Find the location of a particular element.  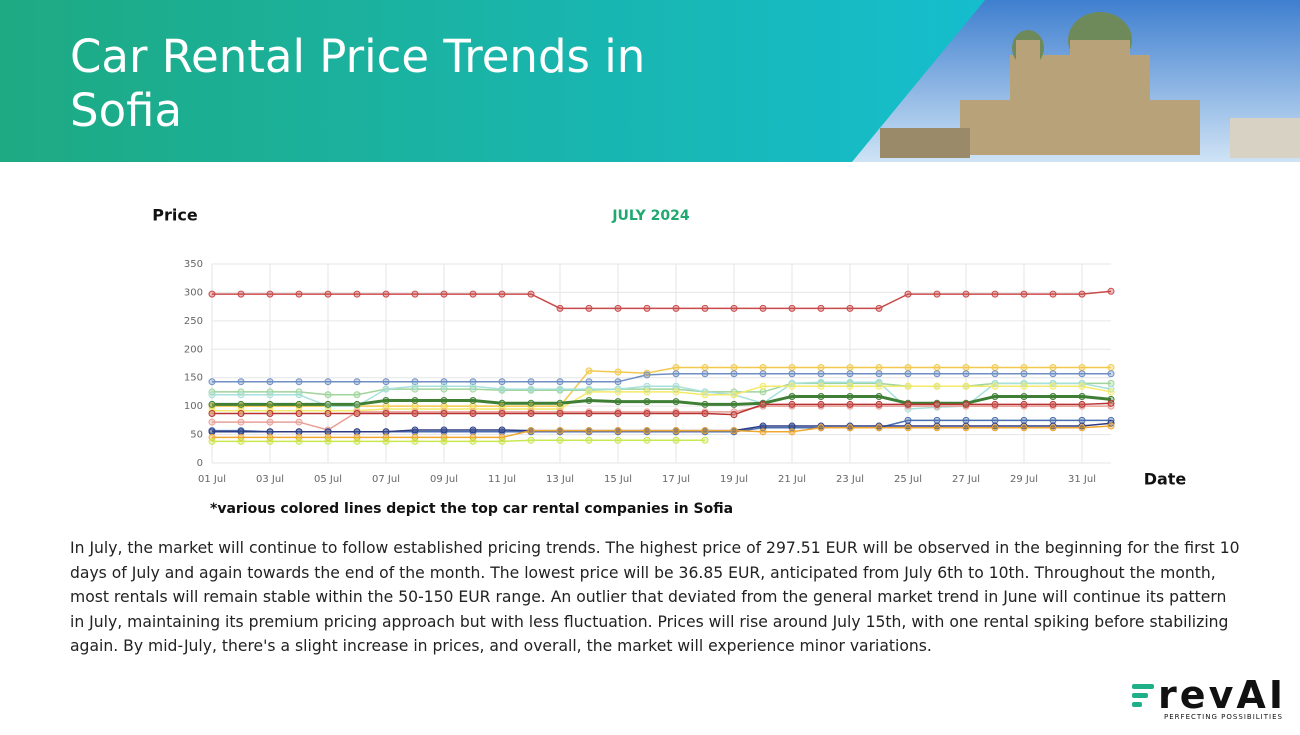

x-tick-label: 13 Jul is located at coordinates (560, 479).